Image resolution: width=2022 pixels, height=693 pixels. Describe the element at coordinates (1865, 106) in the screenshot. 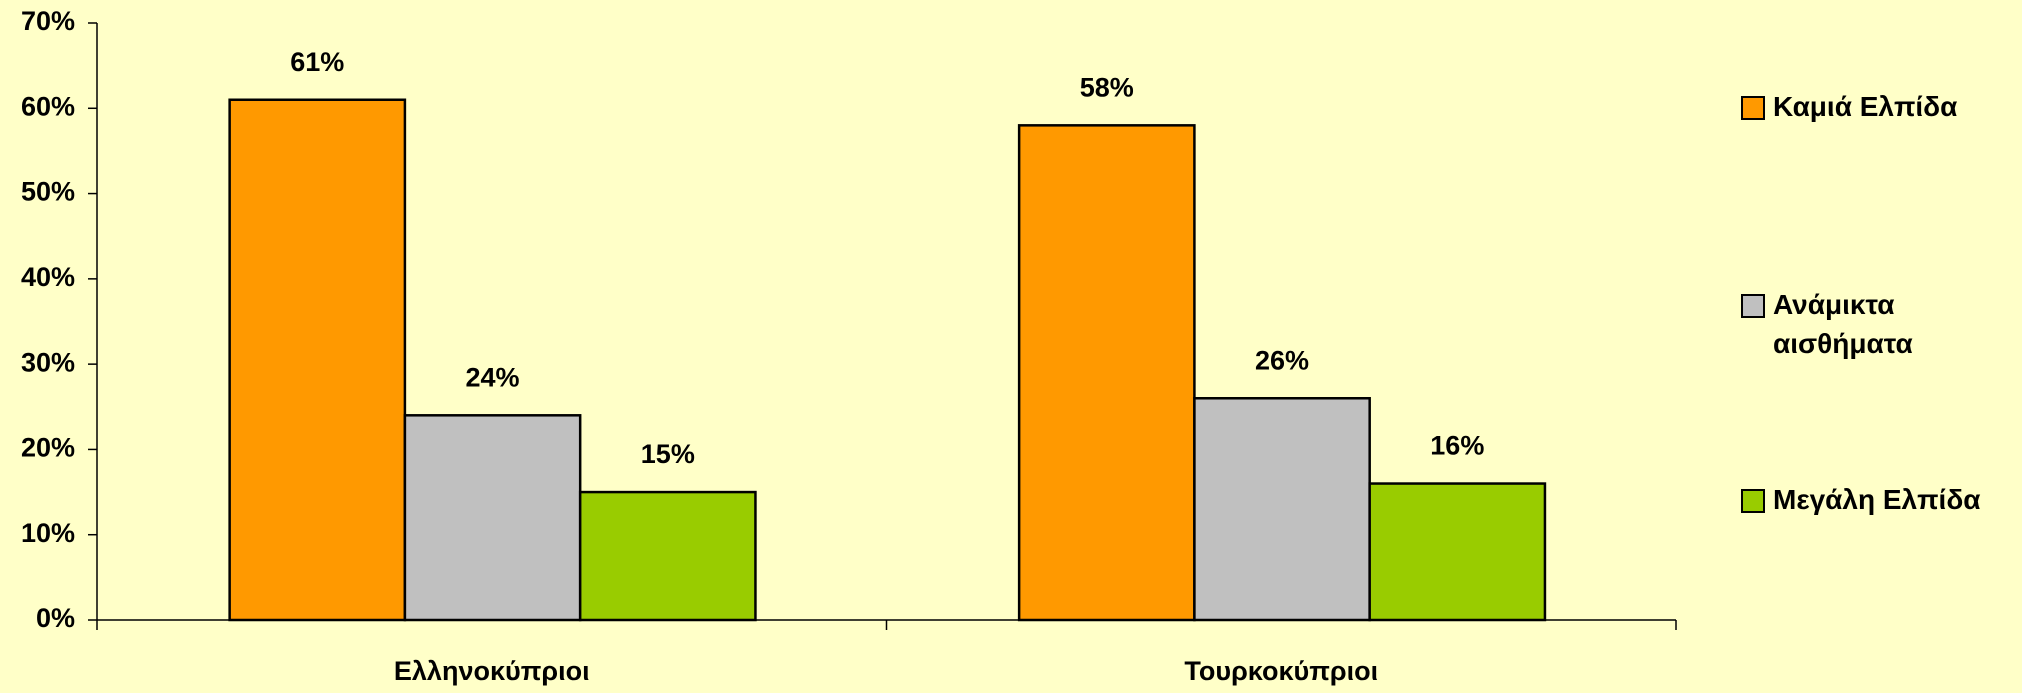

I see `legend-label: Καμιά Ελπίδα` at that location.